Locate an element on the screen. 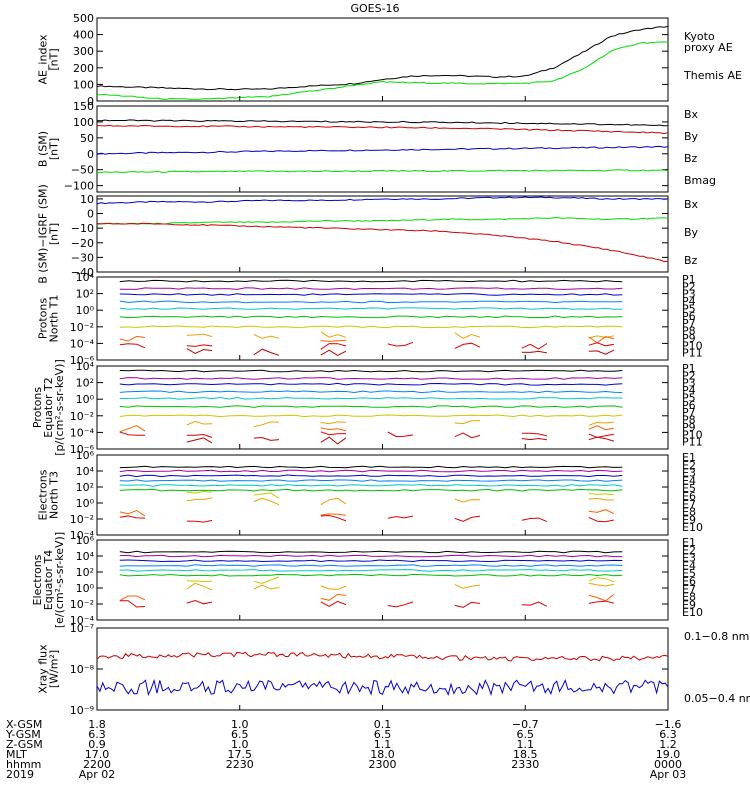 The height and width of the screenshot is (800, 750). channel-et4-E9 is located at coordinates (132, 598).